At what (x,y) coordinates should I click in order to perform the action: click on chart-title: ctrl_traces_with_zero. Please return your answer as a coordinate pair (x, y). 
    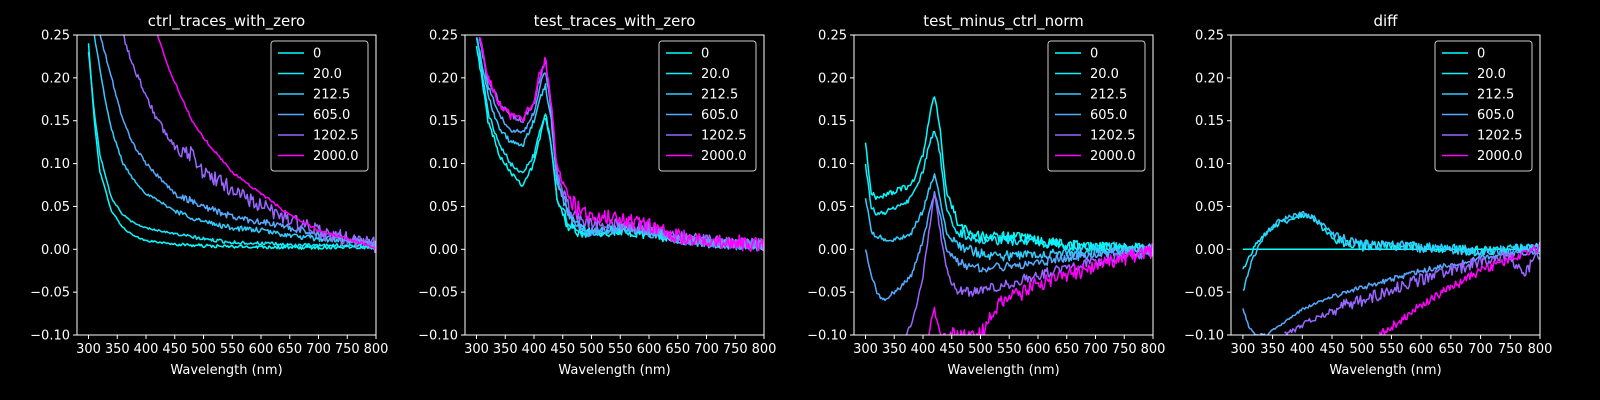
    Looking at the image, I should click on (226, 21).